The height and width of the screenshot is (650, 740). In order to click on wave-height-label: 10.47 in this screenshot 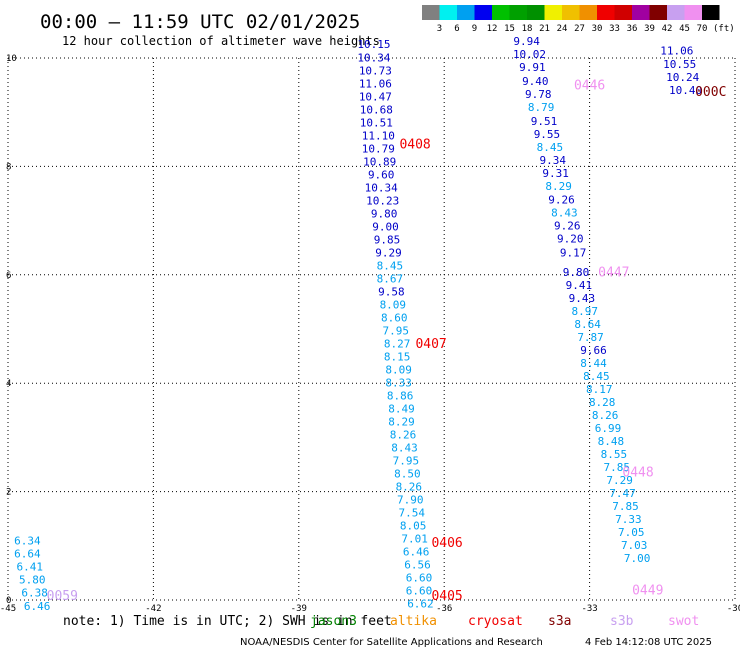, I will do `click(375, 96)`.